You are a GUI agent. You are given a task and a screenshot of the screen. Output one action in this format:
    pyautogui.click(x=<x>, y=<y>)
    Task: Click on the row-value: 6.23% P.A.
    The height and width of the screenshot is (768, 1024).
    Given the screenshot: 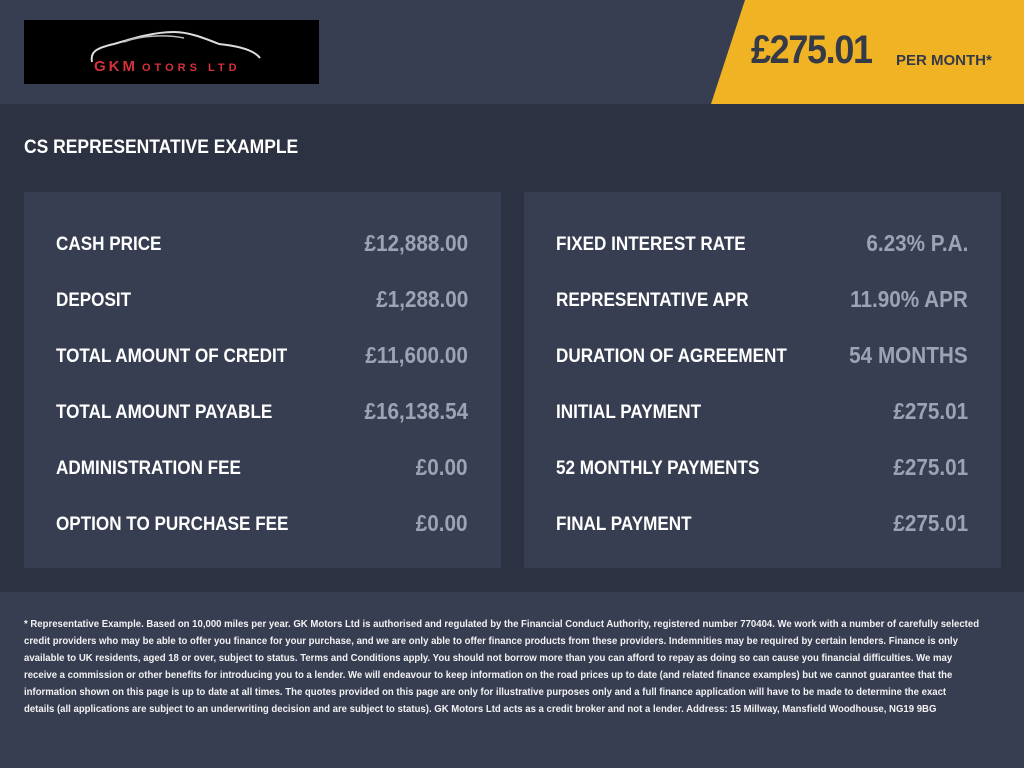 What is the action you would take?
    pyautogui.click(x=916, y=243)
    